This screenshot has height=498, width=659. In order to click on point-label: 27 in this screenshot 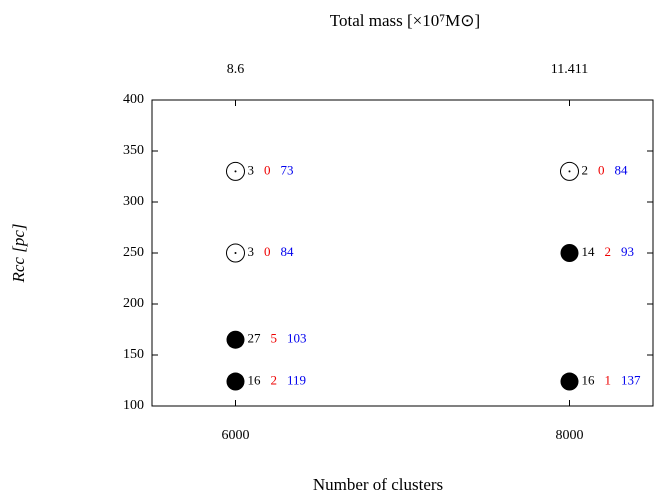, I will do `click(255, 338)`.